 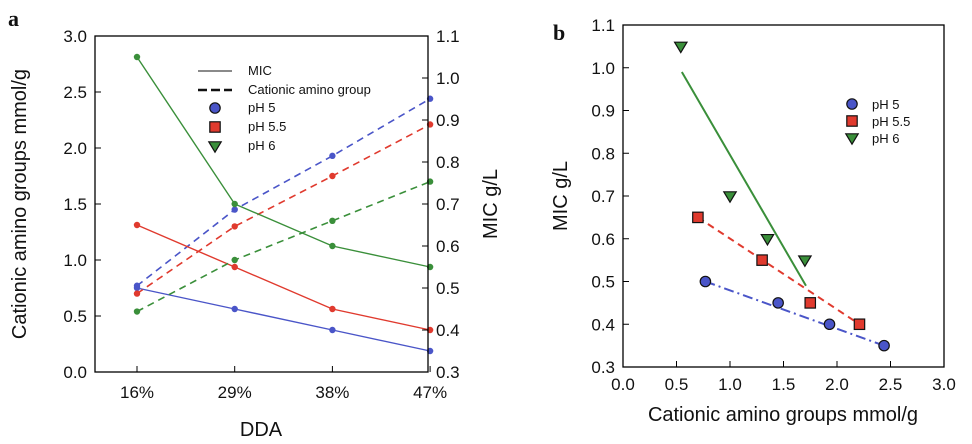 What do you see at coordinates (75, 36) in the screenshot?
I see `a-left-tick-label: 3.0` at bounding box center [75, 36].